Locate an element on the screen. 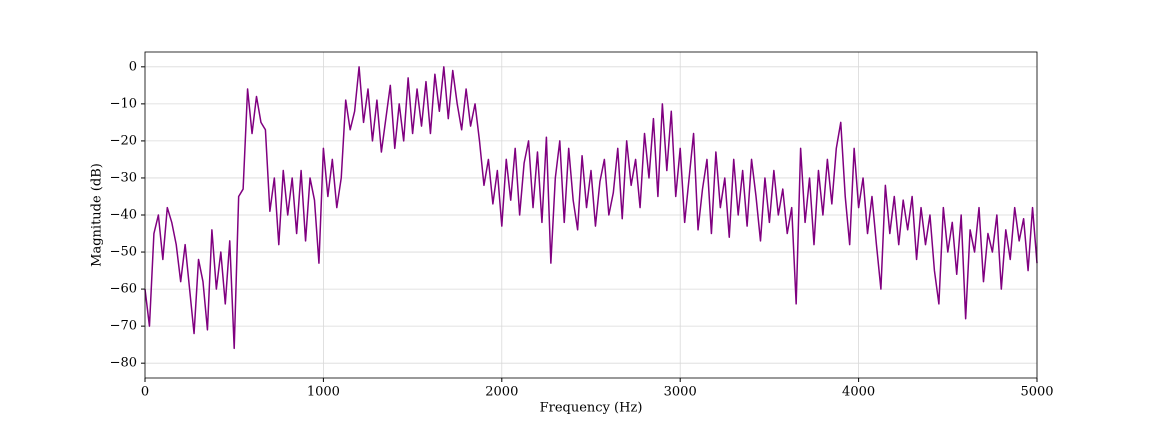 This screenshot has height=432, width=1152. x-tick-label: 5000 is located at coordinates (1036, 392).